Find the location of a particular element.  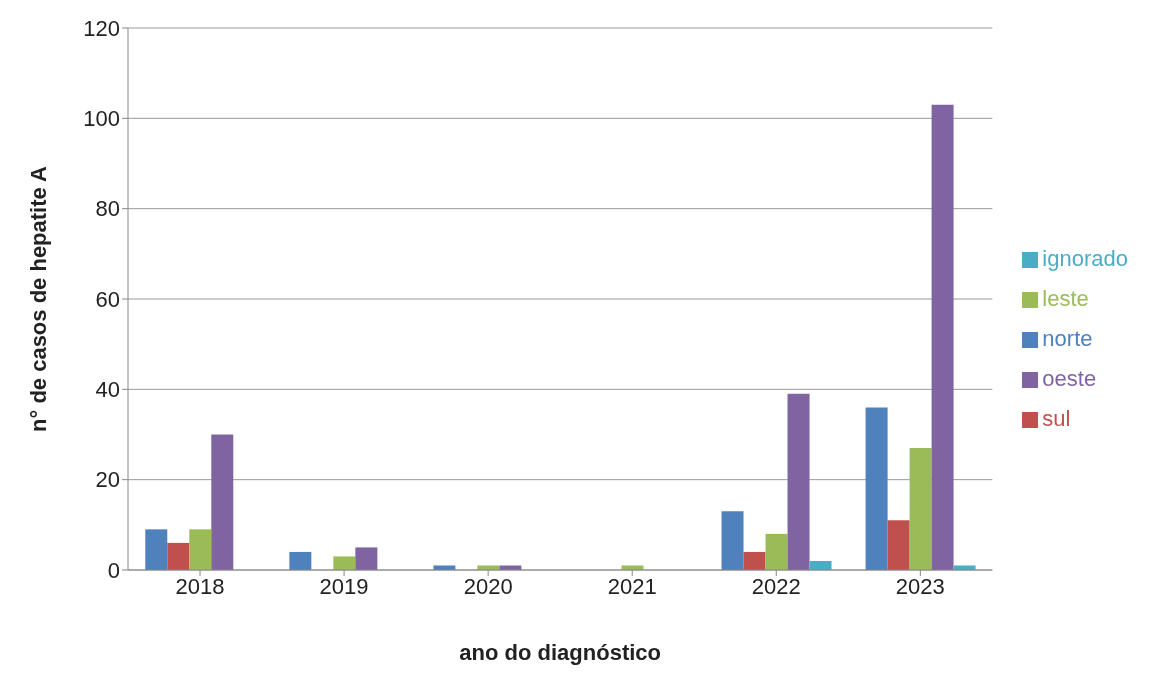

y-tick-label: 0 is located at coordinates (113, 570).